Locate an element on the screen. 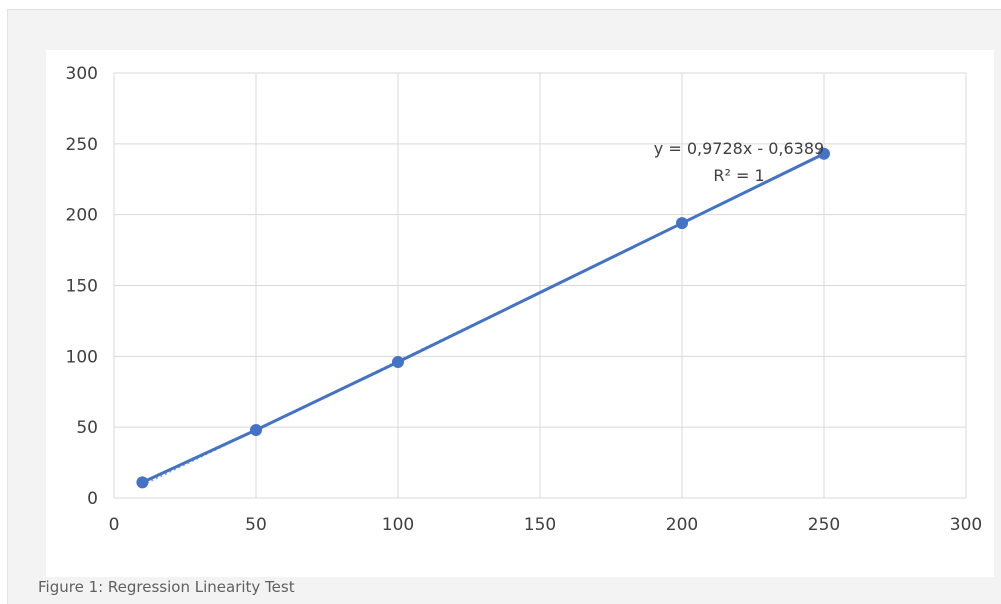 This screenshot has height=604, width=1001. trendline-equation: y = 0,9728x - 0,6389 is located at coordinates (739, 148).